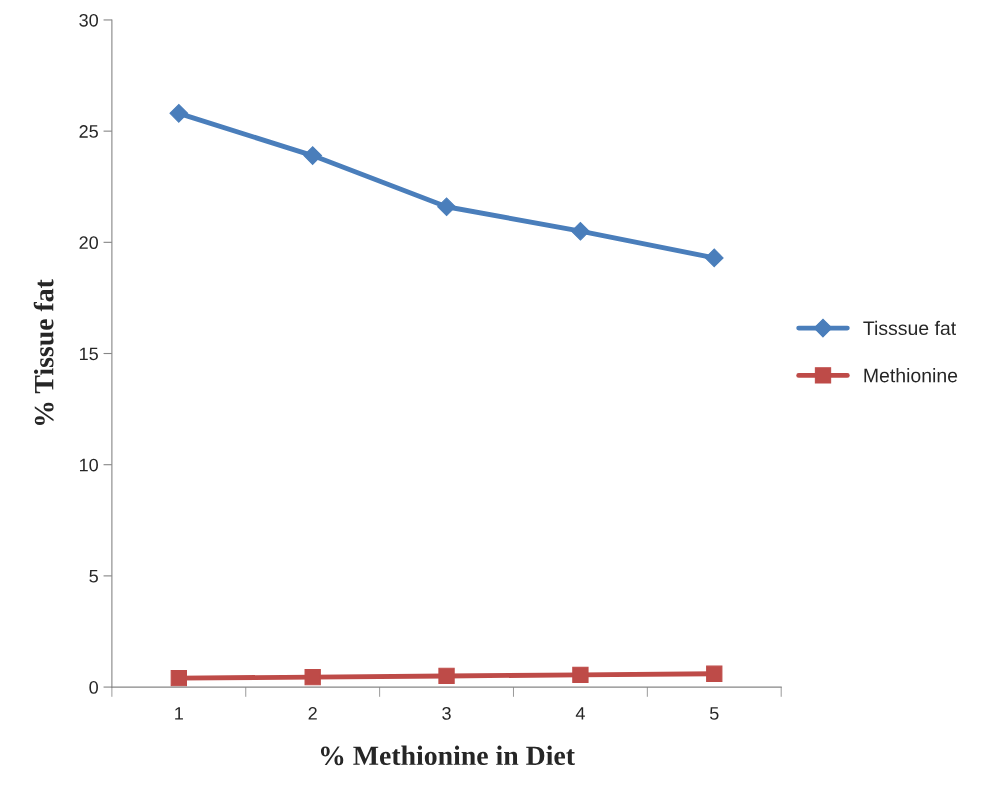 This screenshot has height=798, width=1008. Describe the element at coordinates (714, 713) in the screenshot. I see `x-tick-label: 5` at that location.